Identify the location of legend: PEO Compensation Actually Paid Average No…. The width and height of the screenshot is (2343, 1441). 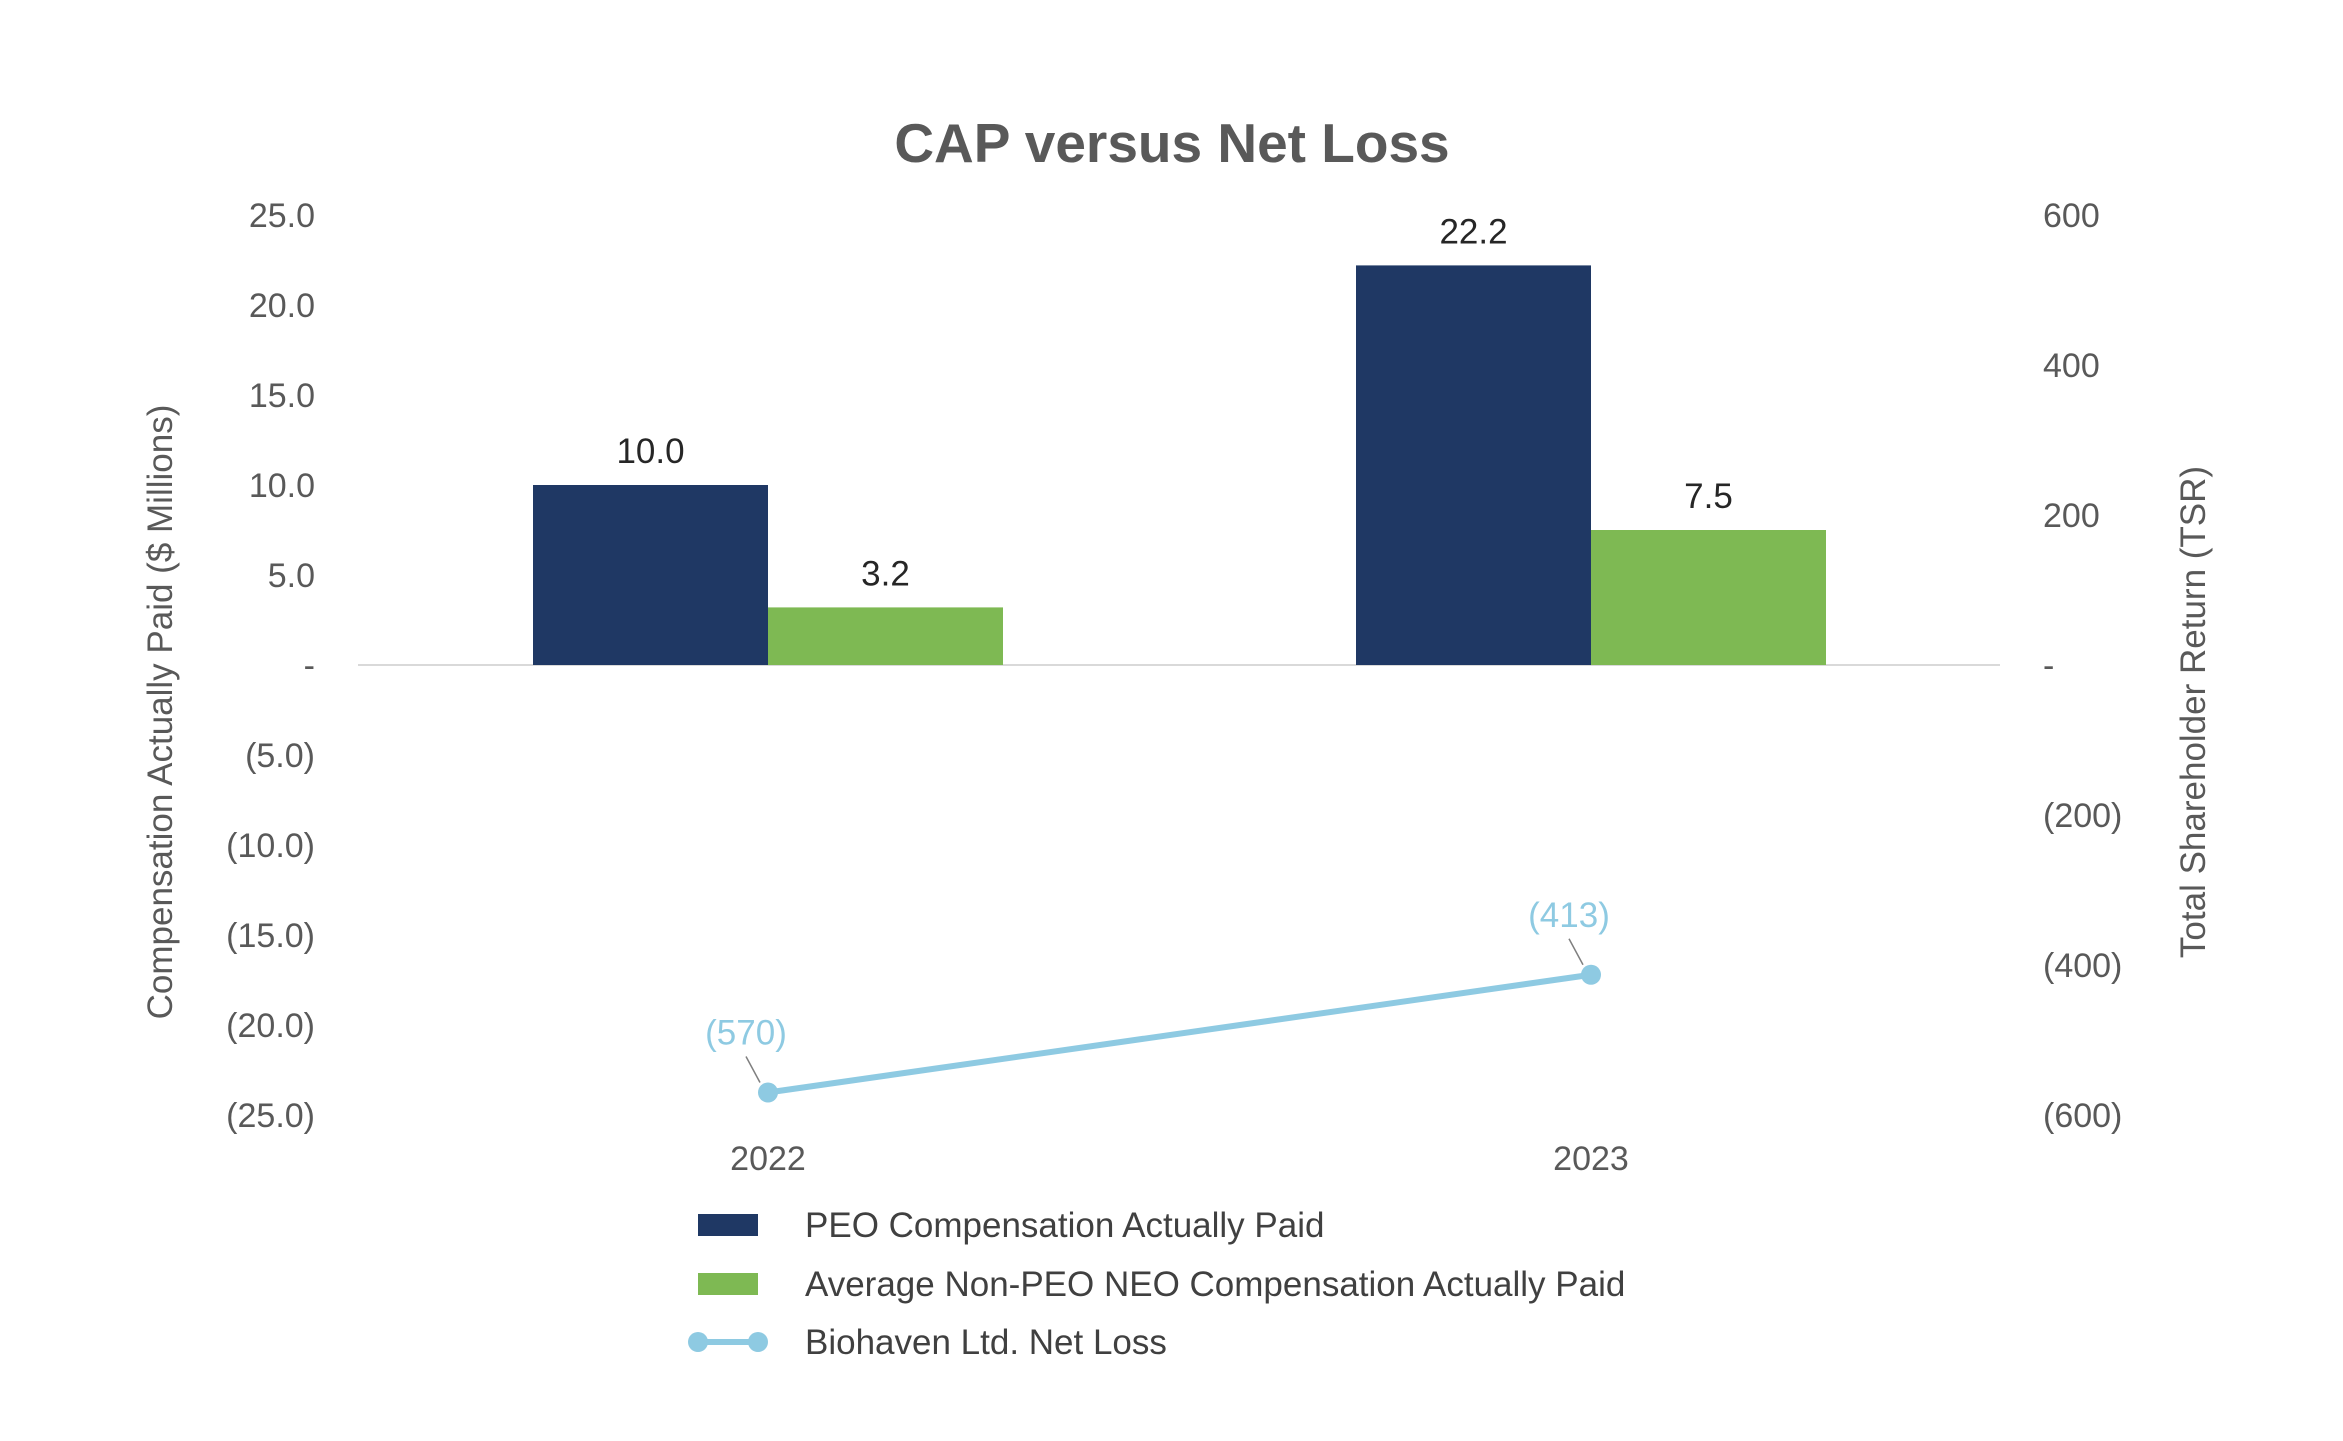
(1156, 1284).